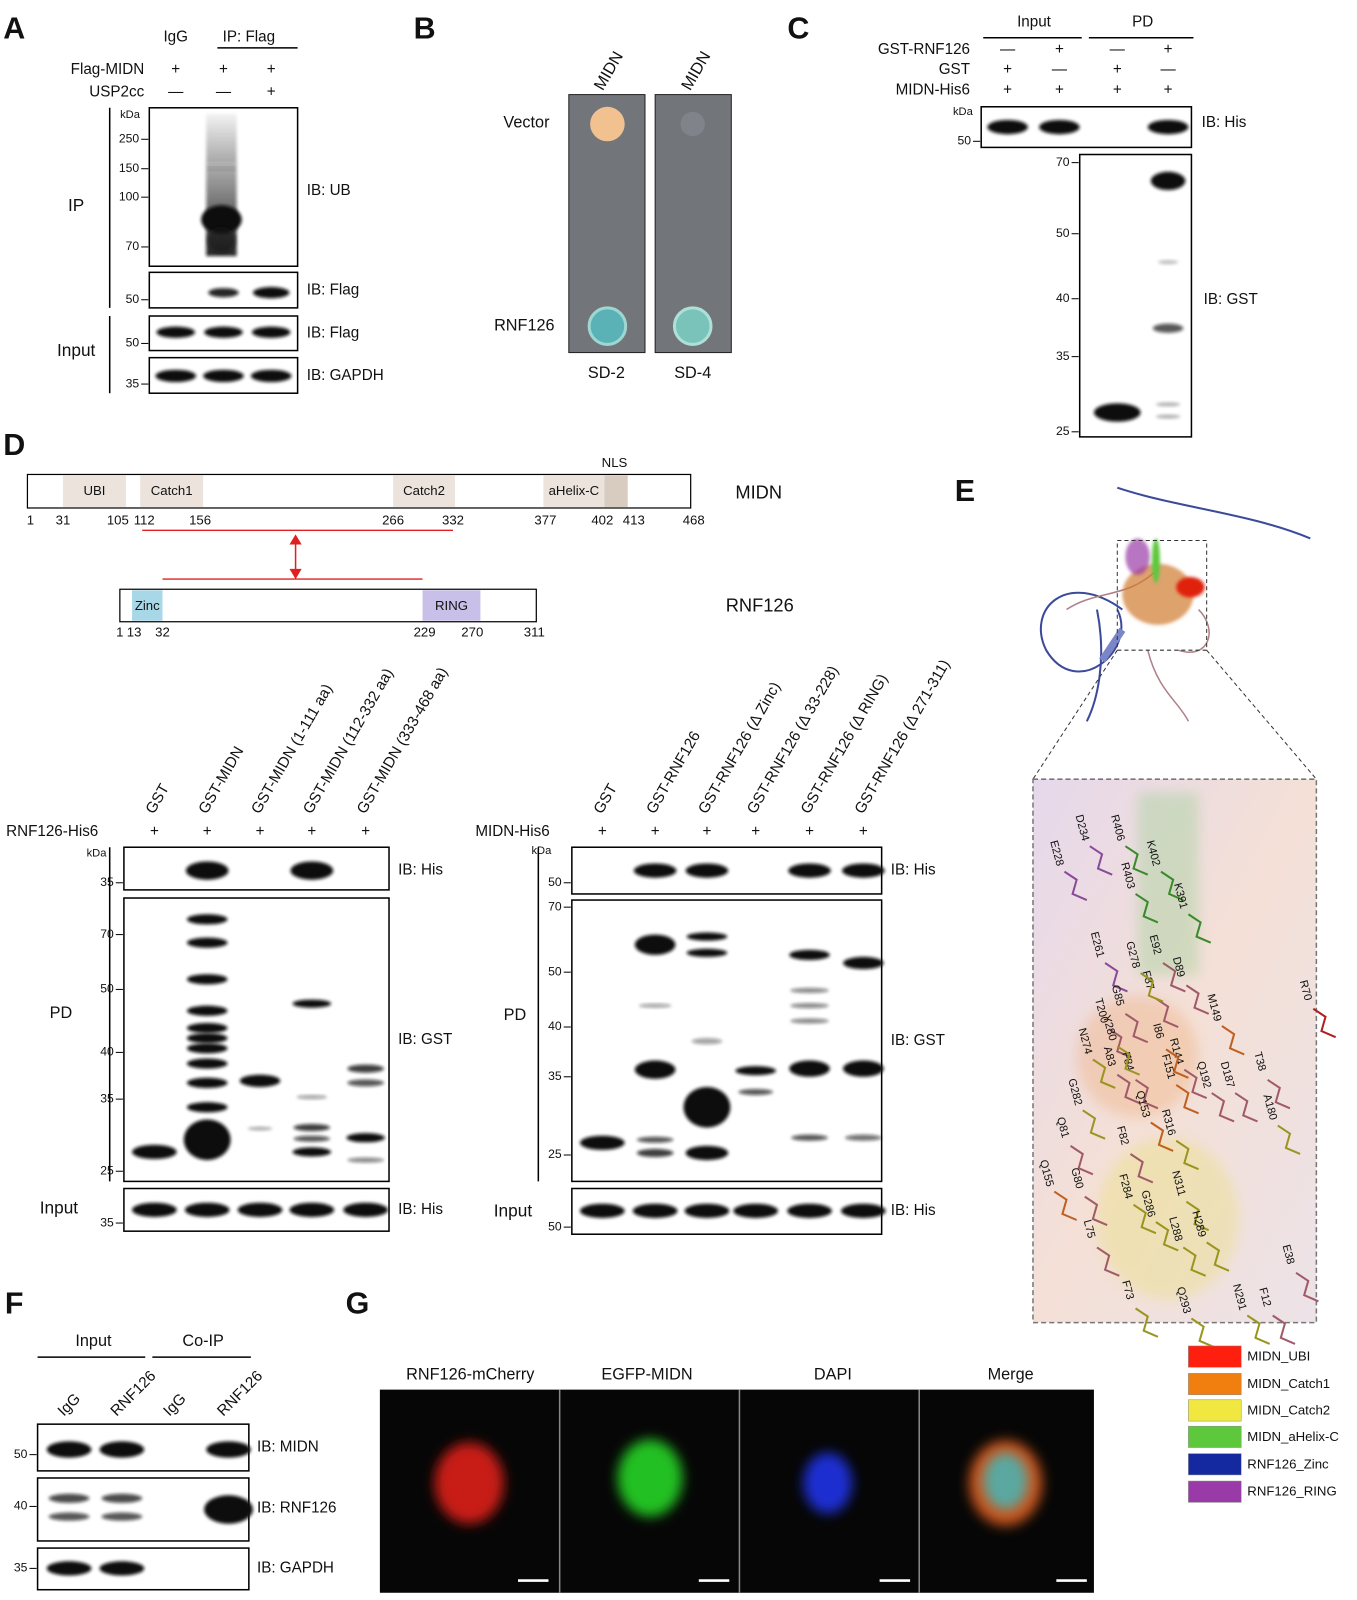 This screenshot has width=1357, height=1600. Describe the element at coordinates (646, 1375) in the screenshot. I see `channel-label: EGFP-MIDN` at that location.